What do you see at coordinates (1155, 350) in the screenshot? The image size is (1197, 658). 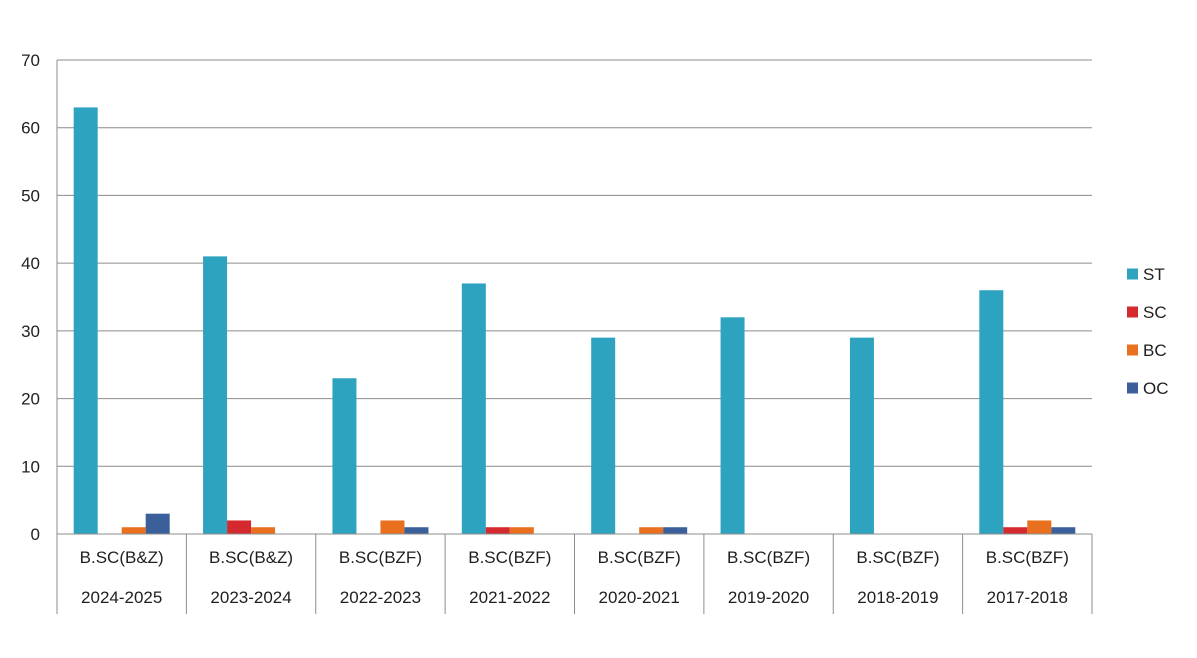 I see `legend-label-bc: BC` at bounding box center [1155, 350].